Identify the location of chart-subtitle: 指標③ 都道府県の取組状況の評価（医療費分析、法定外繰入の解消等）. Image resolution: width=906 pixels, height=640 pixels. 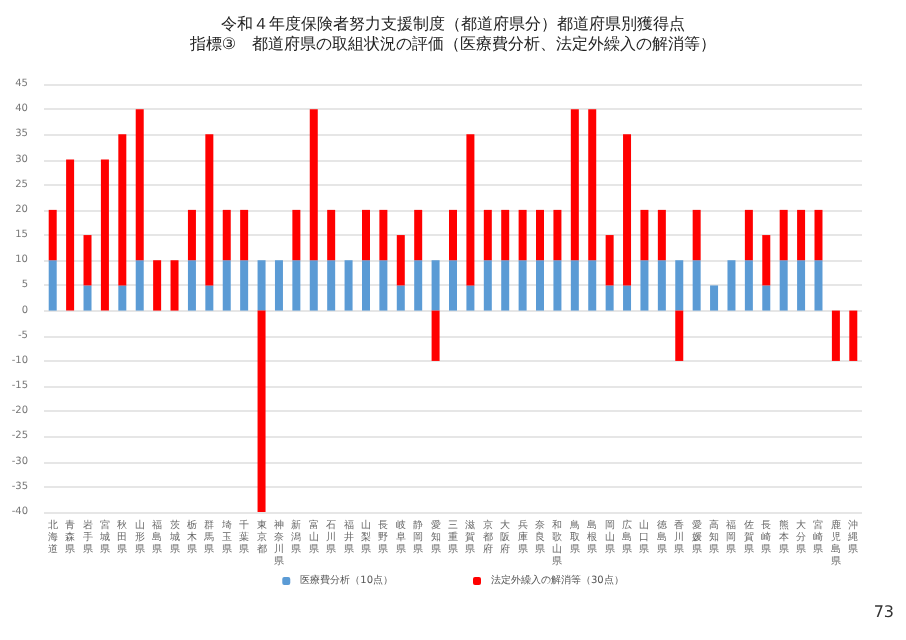
(452, 44).